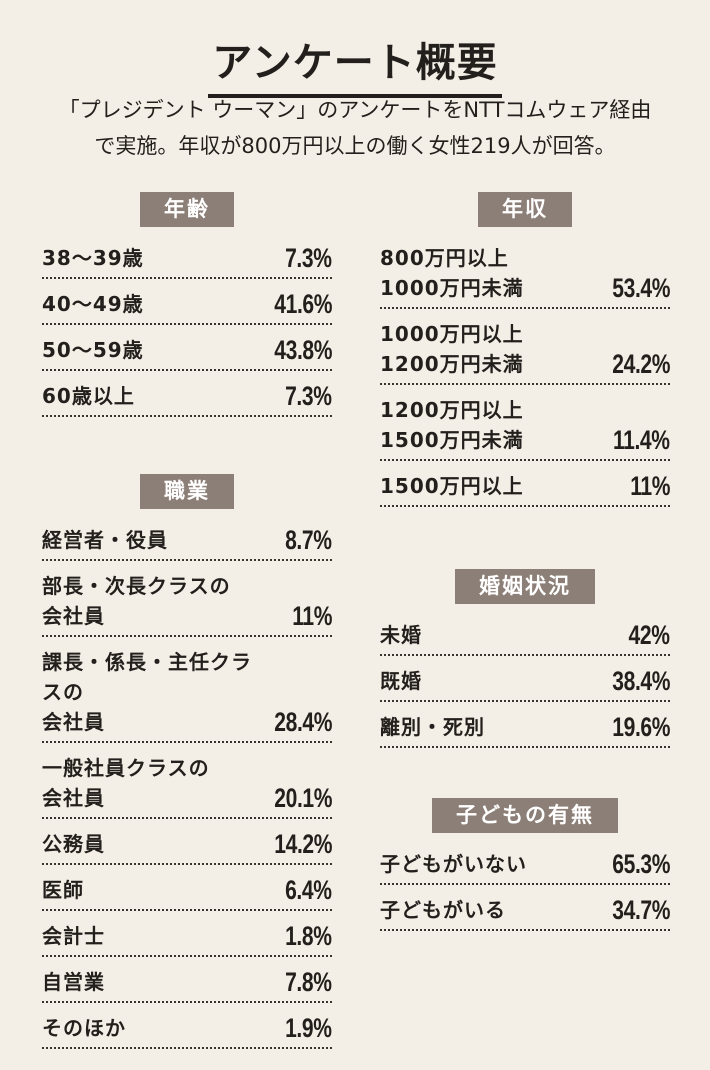 The width and height of the screenshot is (710, 1070). I want to click on row-label: 公務員, so click(73, 844).